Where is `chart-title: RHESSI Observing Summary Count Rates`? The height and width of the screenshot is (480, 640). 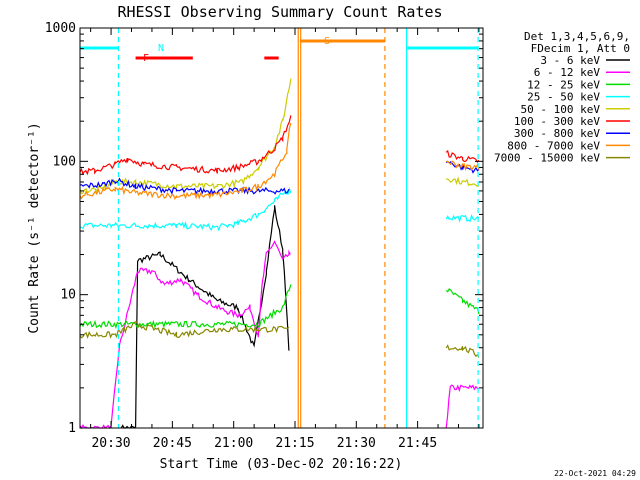
chart-title: RHESSI Observing Summary Count Rates is located at coordinates (279, 12).